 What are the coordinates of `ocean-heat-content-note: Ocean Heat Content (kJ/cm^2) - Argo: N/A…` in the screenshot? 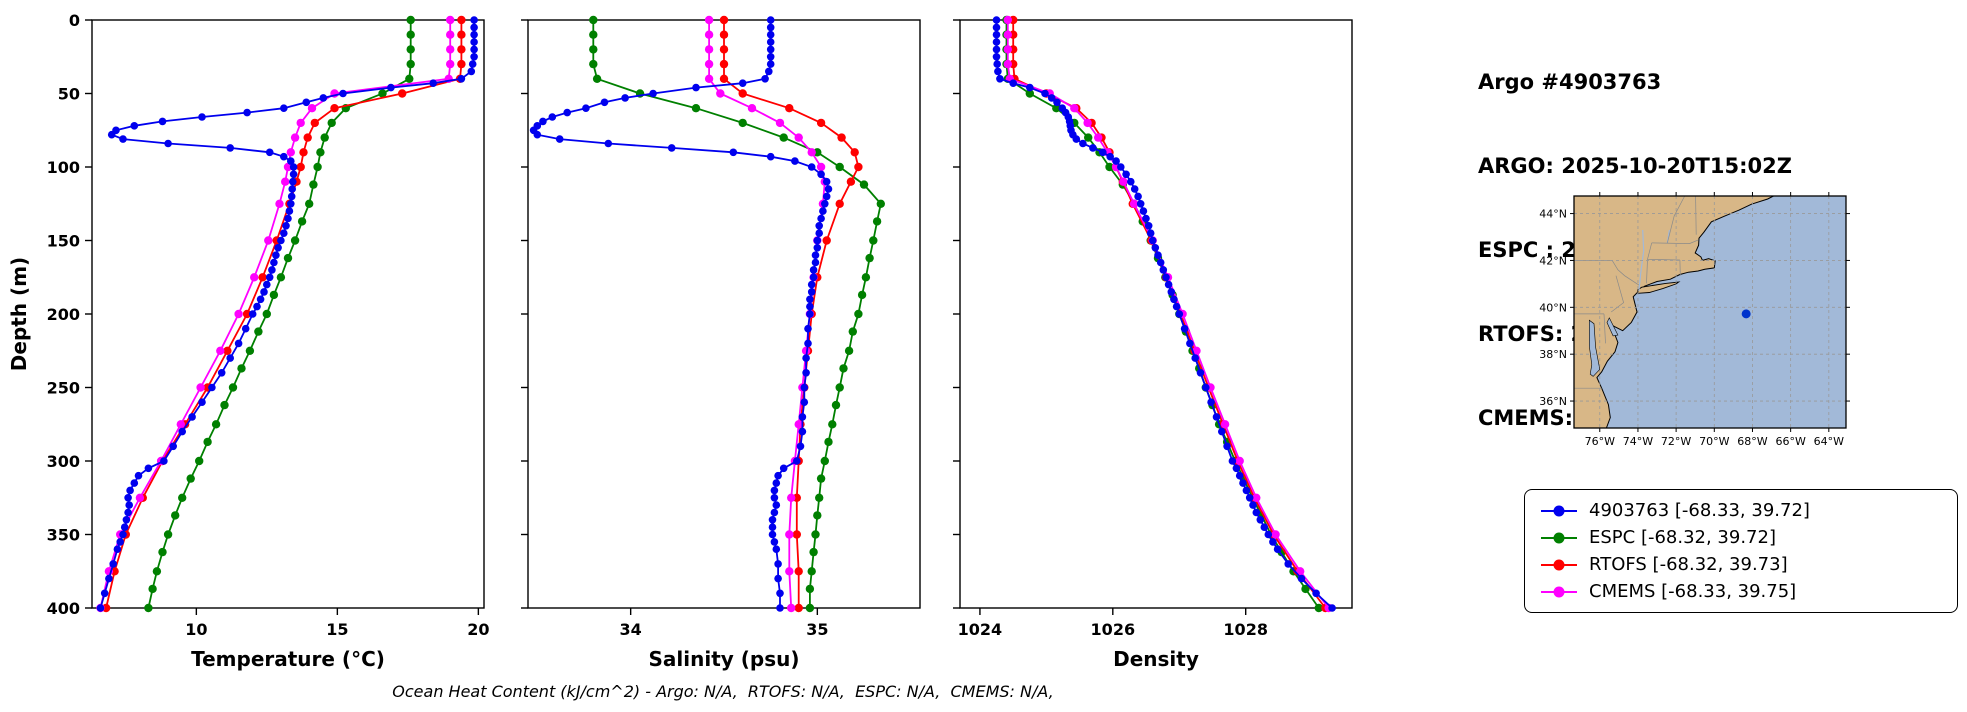 It's located at (723, 691).